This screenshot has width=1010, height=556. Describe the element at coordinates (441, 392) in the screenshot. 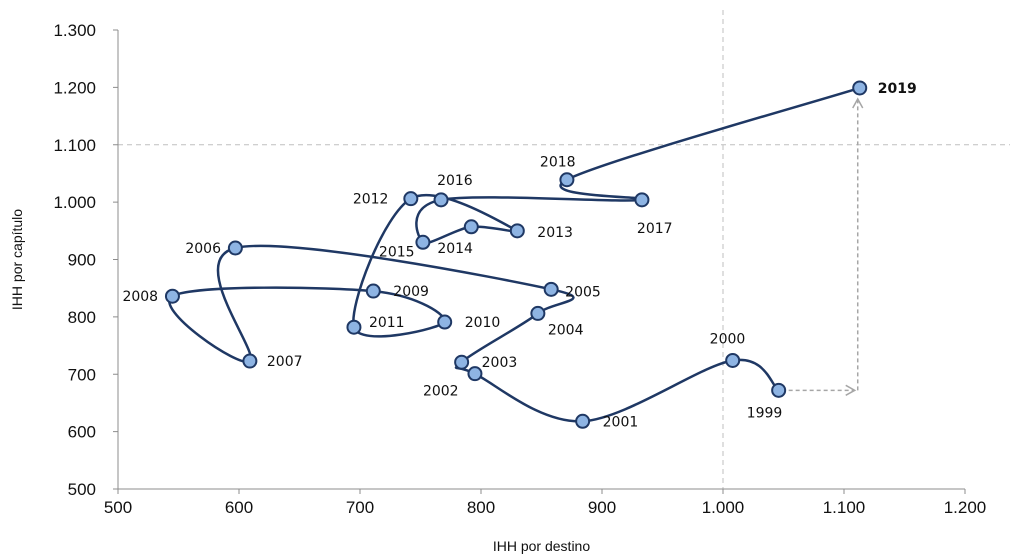

I see `point-label: 2002` at that location.